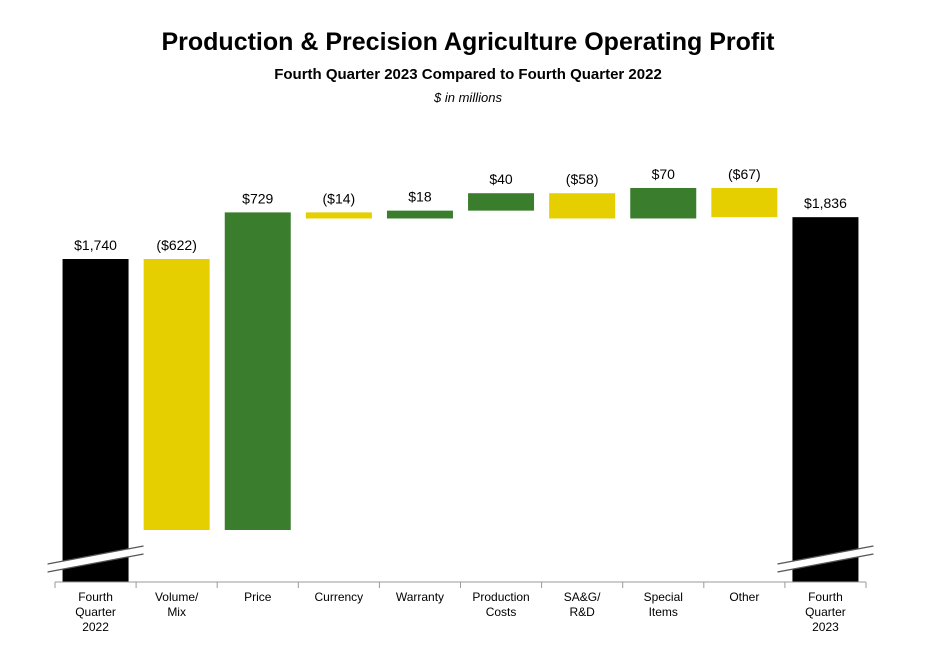  Describe the element at coordinates (582, 597) in the screenshot. I see `category-label-line: SA&G/` at that location.